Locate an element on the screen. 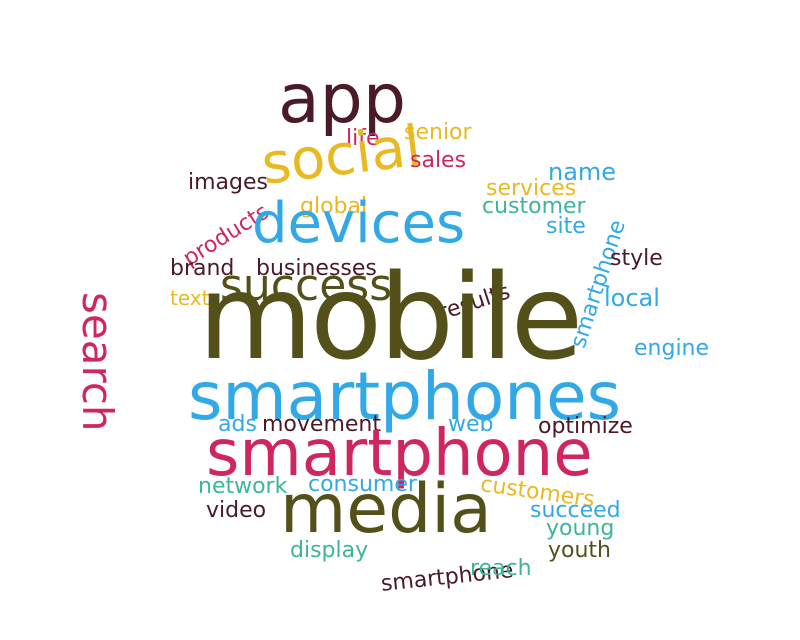 This screenshot has width=800, height=640. word-text: text is located at coordinates (190, 298).